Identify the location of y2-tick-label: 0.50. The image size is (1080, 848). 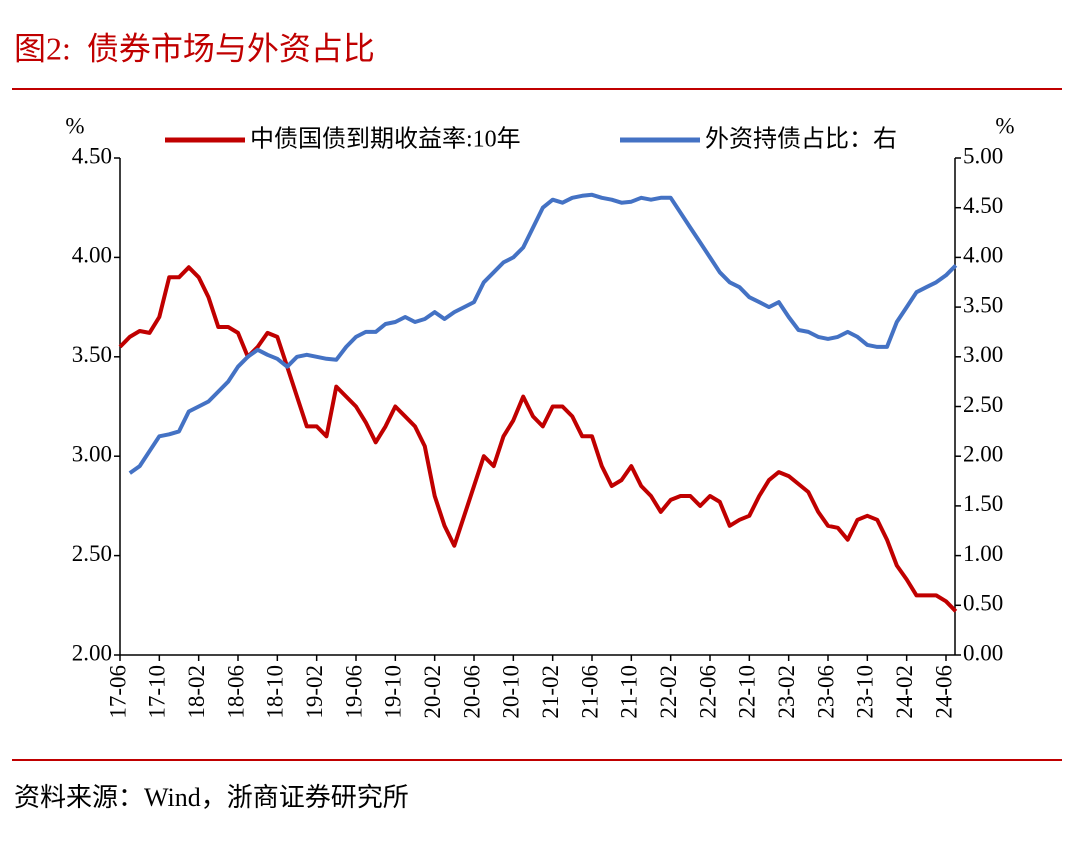
(983, 603).